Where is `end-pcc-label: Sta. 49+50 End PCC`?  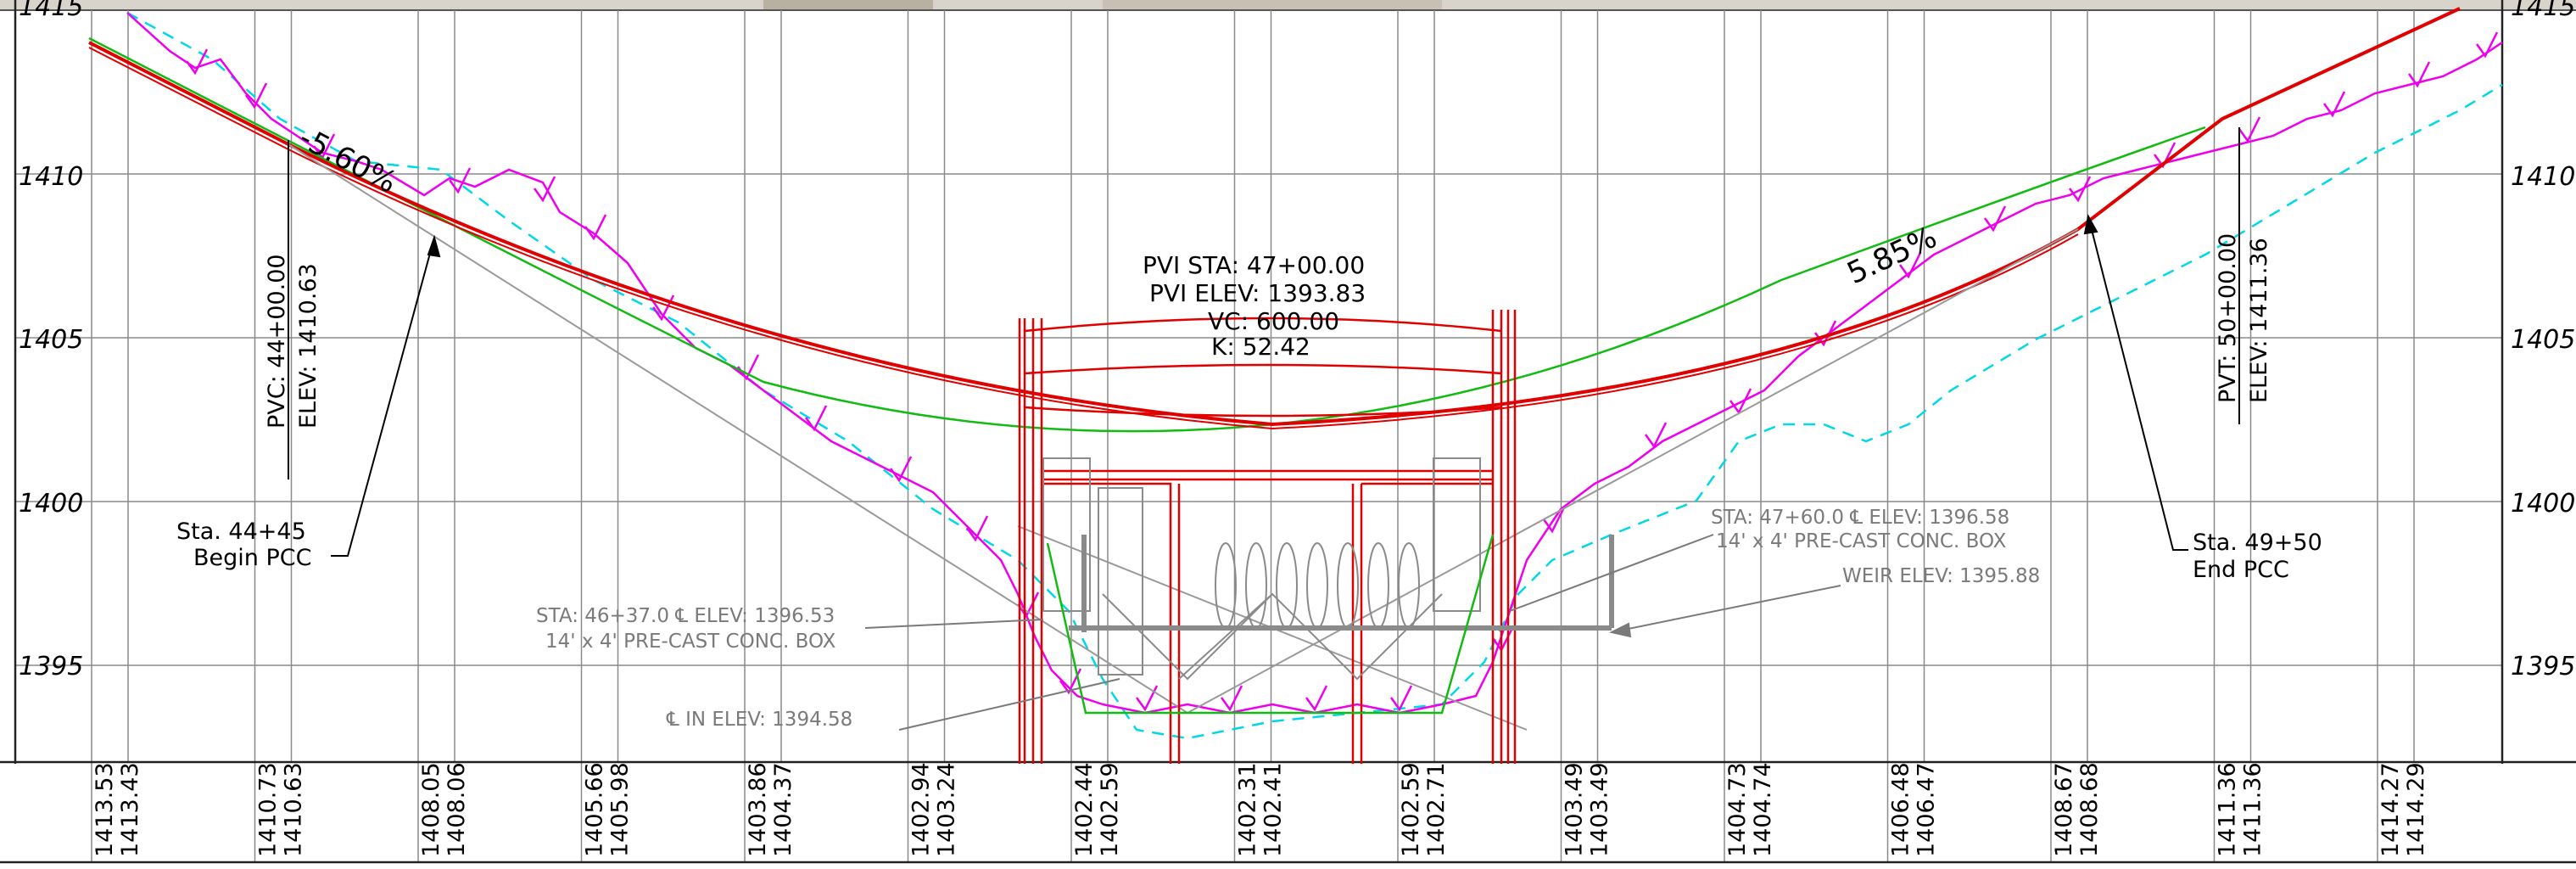 end-pcc-label: Sta. 49+50 End PCC is located at coordinates (2257, 556).